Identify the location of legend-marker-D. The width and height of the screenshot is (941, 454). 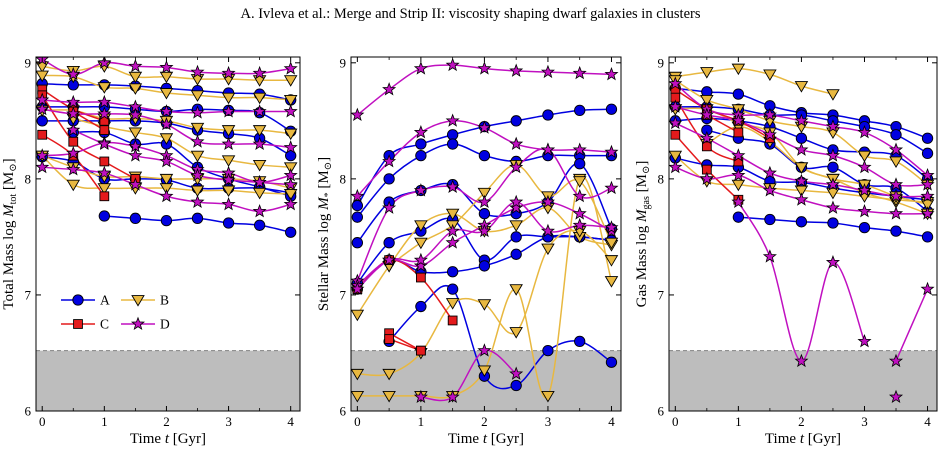
(138, 323).